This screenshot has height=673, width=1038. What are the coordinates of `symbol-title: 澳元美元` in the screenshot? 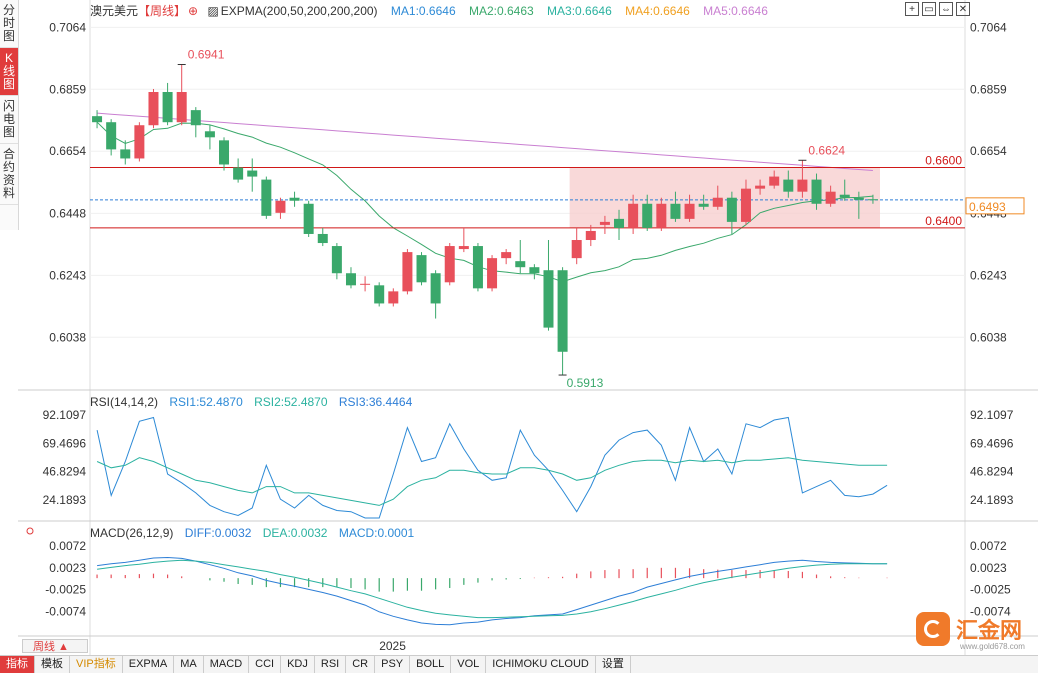 It's located at (114, 11).